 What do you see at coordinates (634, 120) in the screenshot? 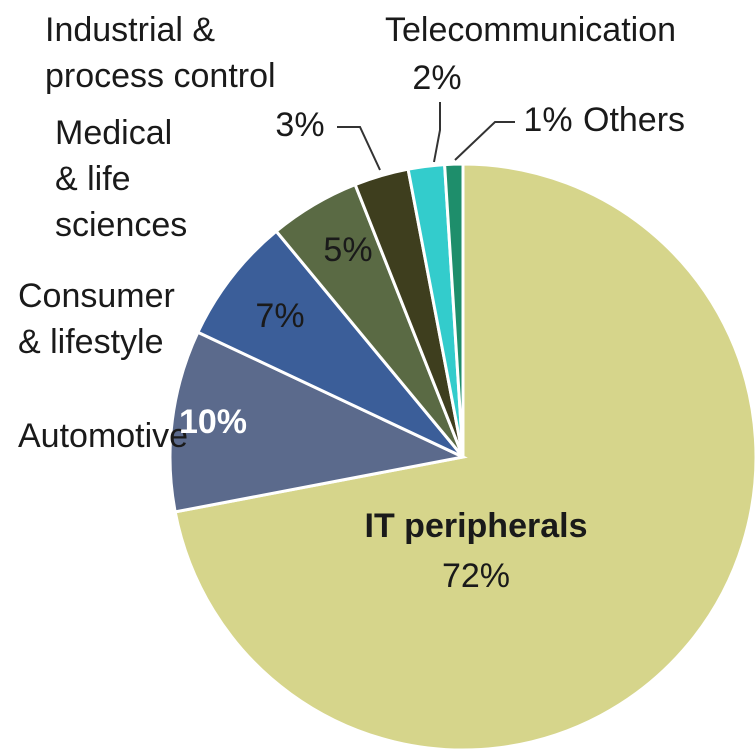
I see `category-label: Others` at bounding box center [634, 120].